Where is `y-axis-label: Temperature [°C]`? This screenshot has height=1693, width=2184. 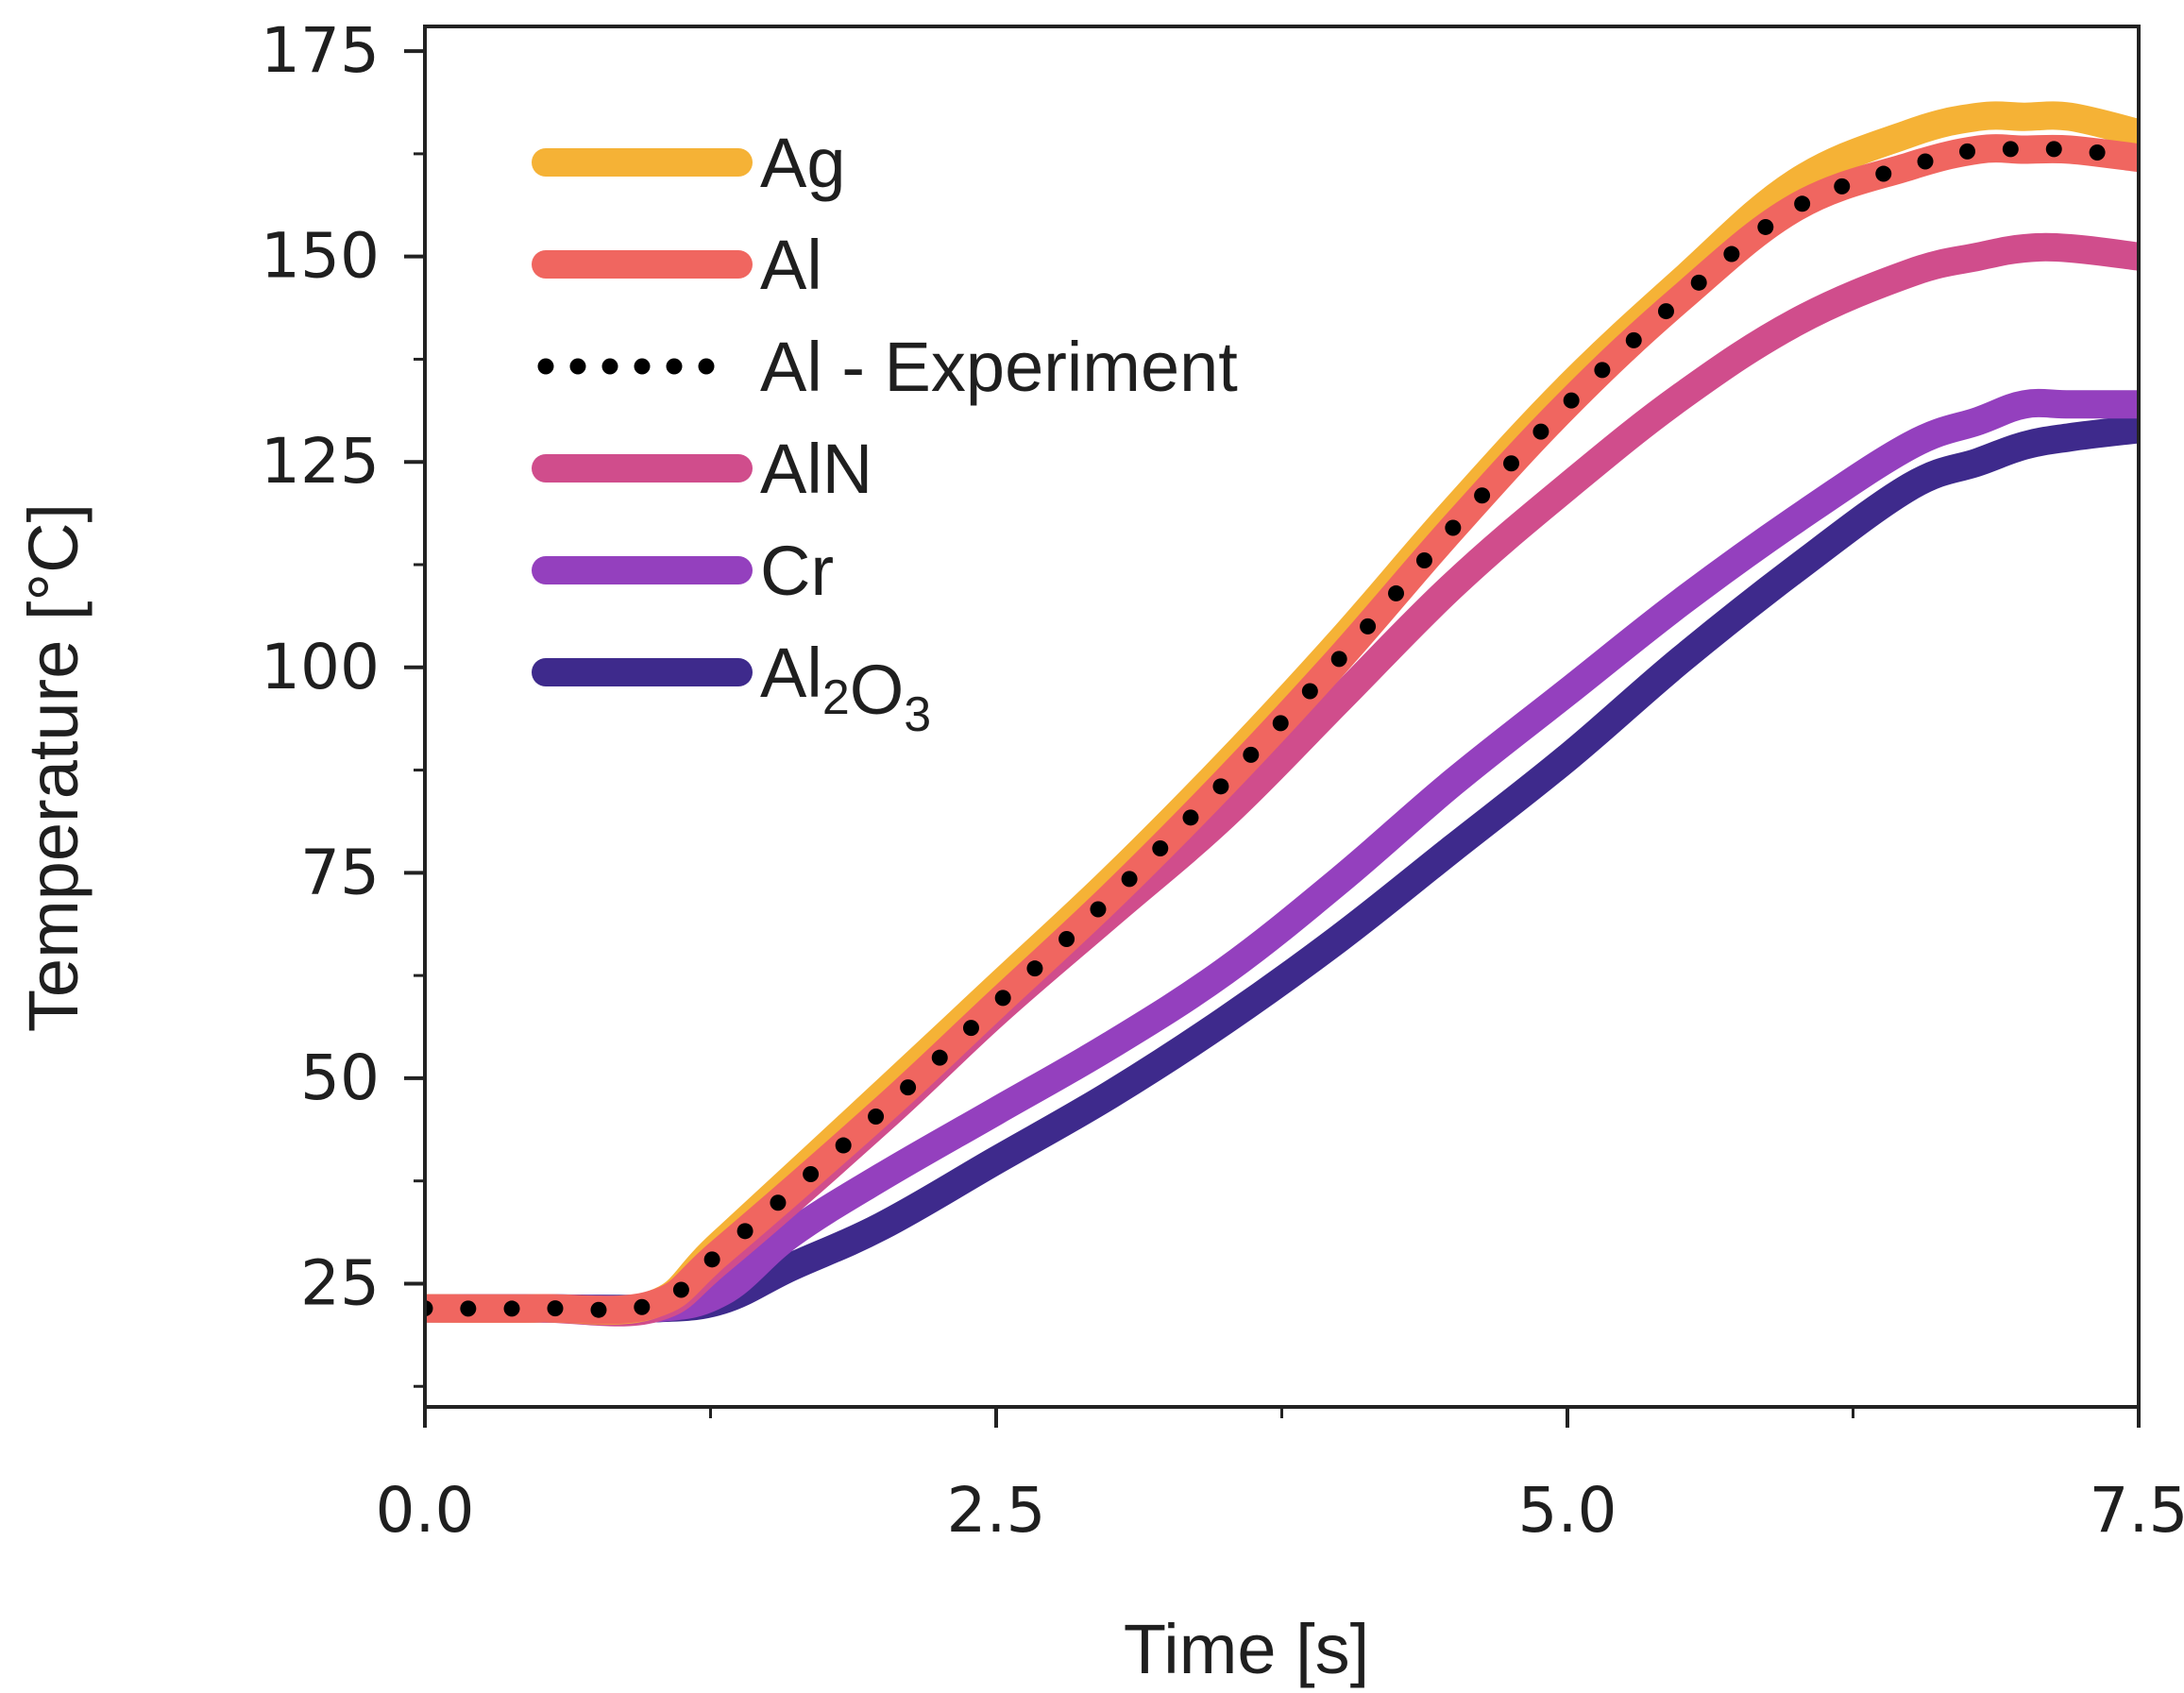 y-axis-label: Temperature [°C] is located at coordinates (53, 768).